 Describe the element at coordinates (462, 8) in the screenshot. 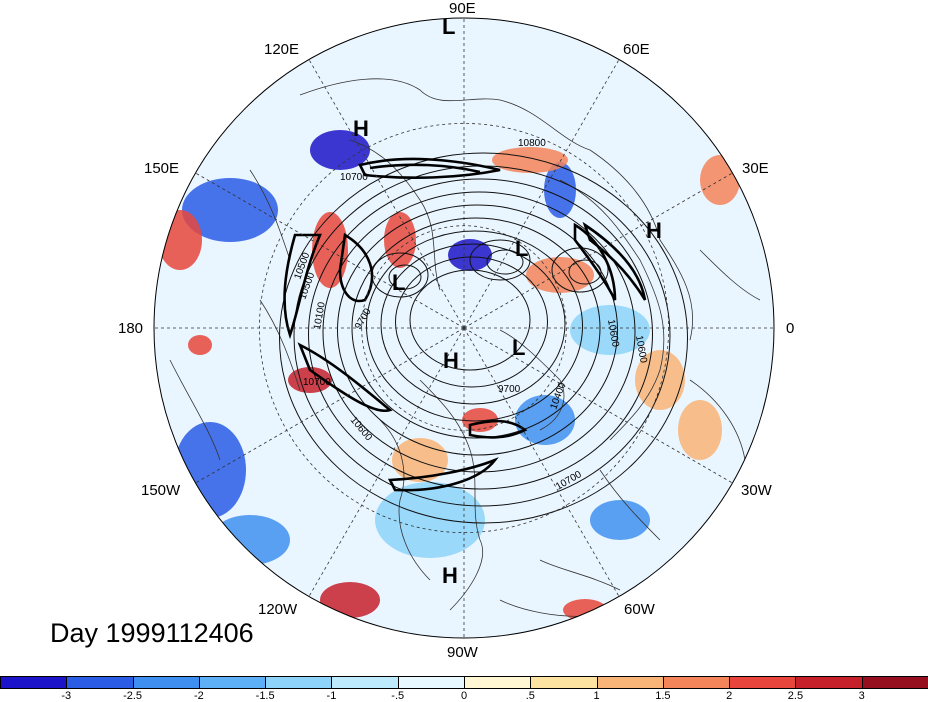

I see `lon-label-90e: 90E` at that location.